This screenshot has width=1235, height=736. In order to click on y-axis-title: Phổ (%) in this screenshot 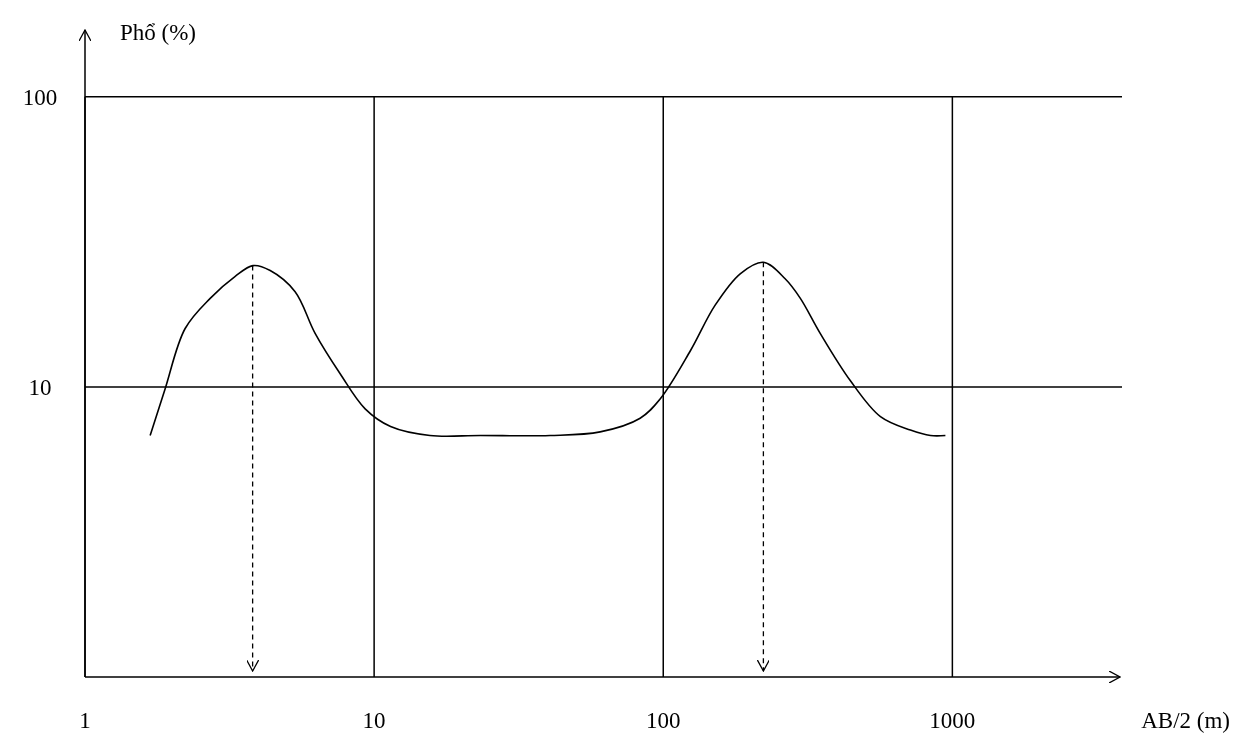, I will do `click(158, 32)`.